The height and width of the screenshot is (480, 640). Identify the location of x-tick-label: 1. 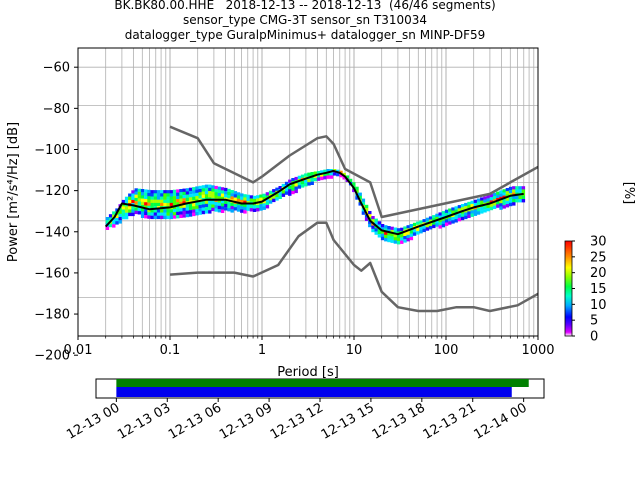
(262, 350).